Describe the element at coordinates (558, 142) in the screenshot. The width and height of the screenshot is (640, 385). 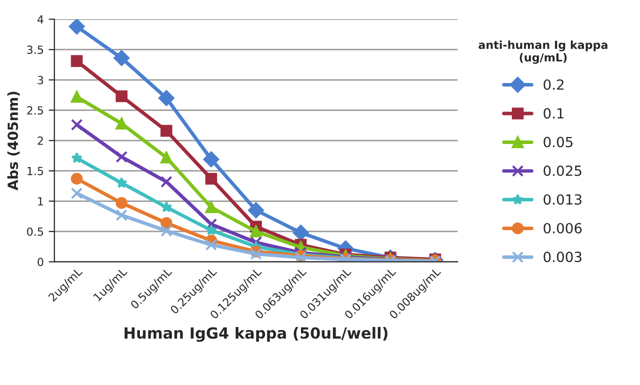
I see `legend-label: 0.05` at that location.